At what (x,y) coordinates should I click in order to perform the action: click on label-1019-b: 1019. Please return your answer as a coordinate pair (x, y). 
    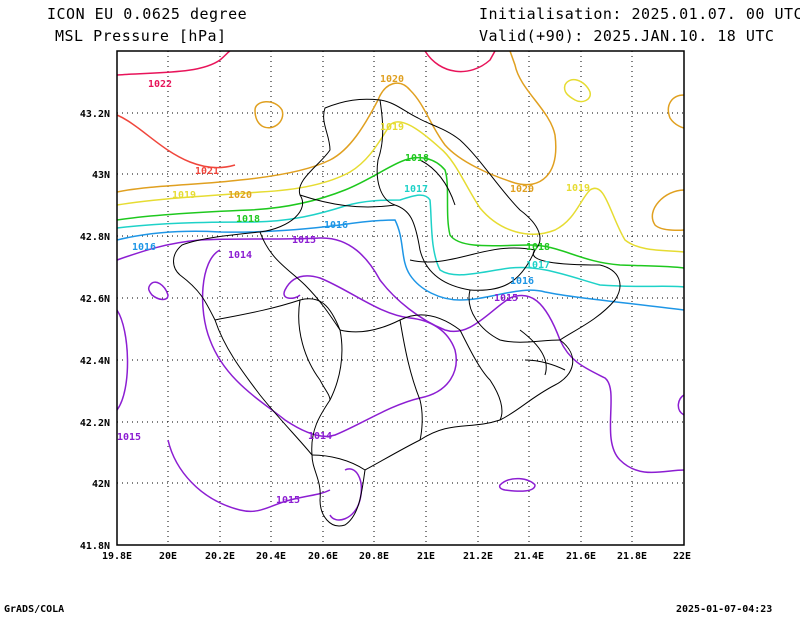
    Looking at the image, I should click on (184, 195).